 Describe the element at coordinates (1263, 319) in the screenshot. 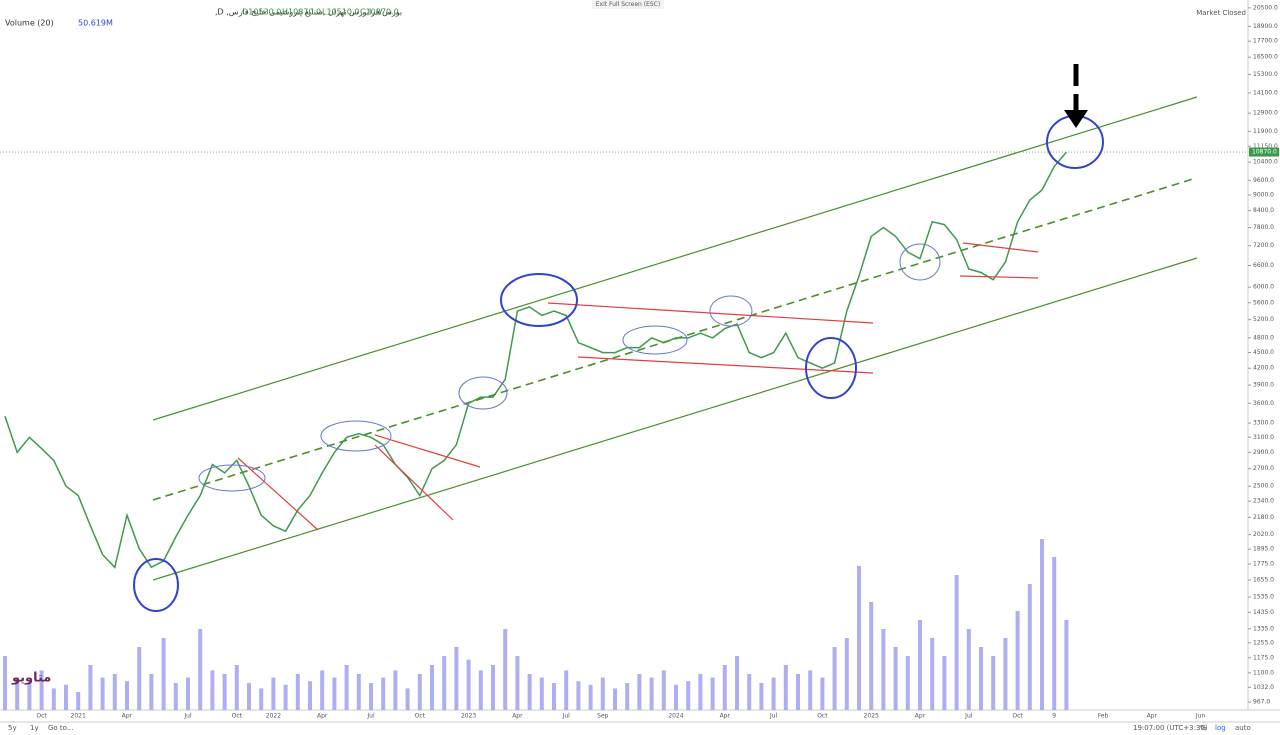

I see `y-tick-label: 5200.0` at that location.